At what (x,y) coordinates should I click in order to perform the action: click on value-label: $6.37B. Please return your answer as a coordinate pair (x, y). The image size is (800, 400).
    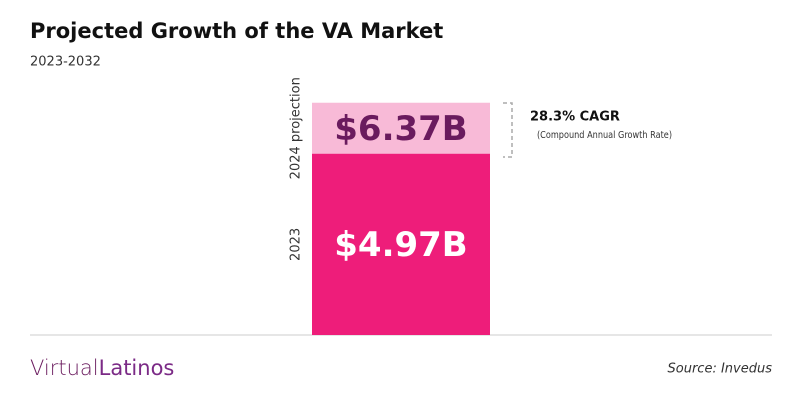
    Looking at the image, I should click on (400, 129).